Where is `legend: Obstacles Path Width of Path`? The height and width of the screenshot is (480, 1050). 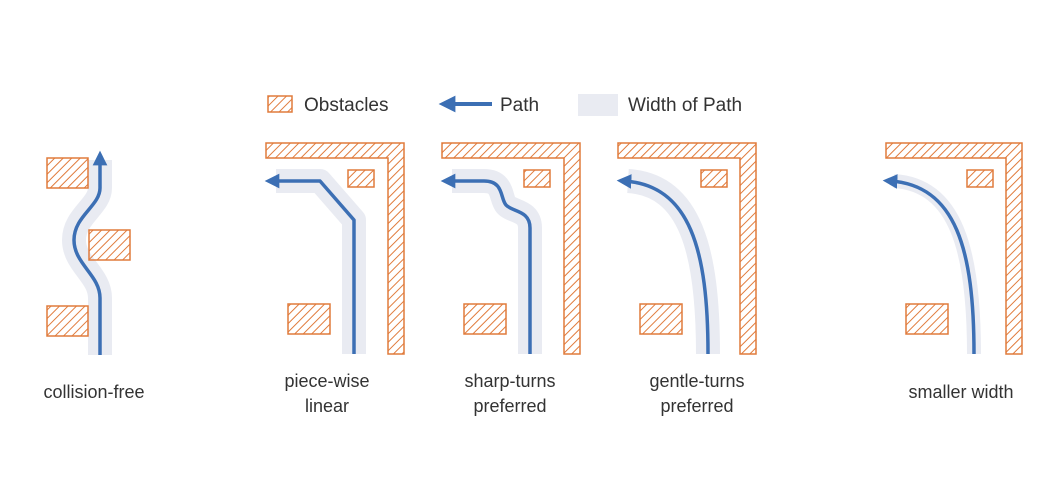 legend: Obstacles Path Width of Path is located at coordinates (504, 105).